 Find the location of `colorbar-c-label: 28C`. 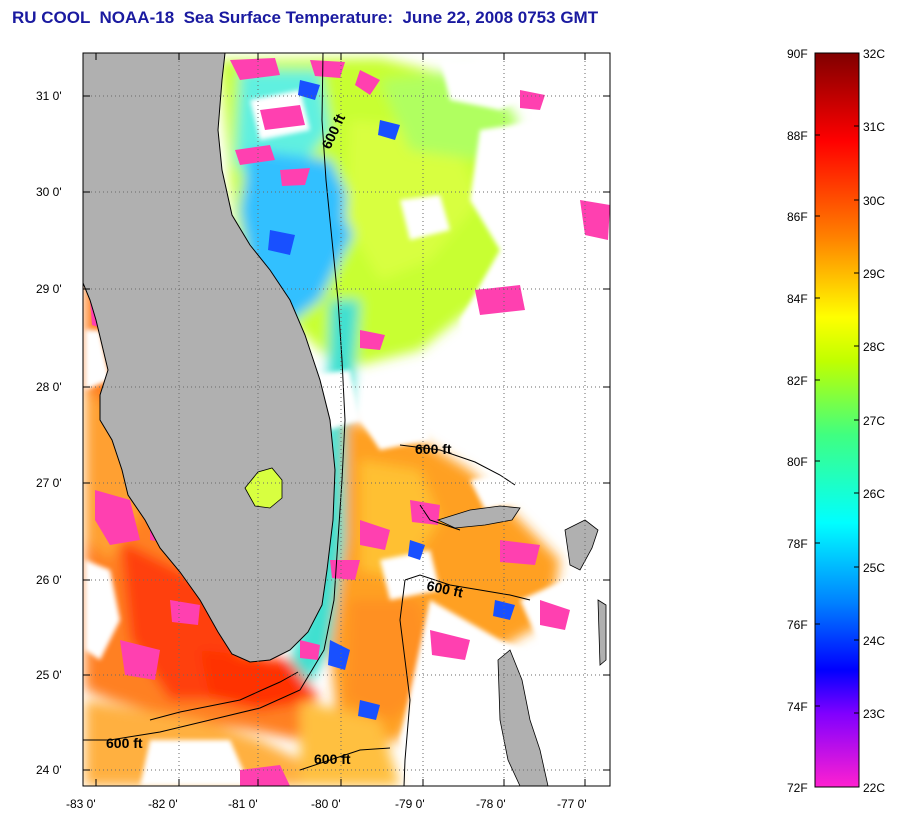

colorbar-c-label: 28C is located at coordinates (874, 347).